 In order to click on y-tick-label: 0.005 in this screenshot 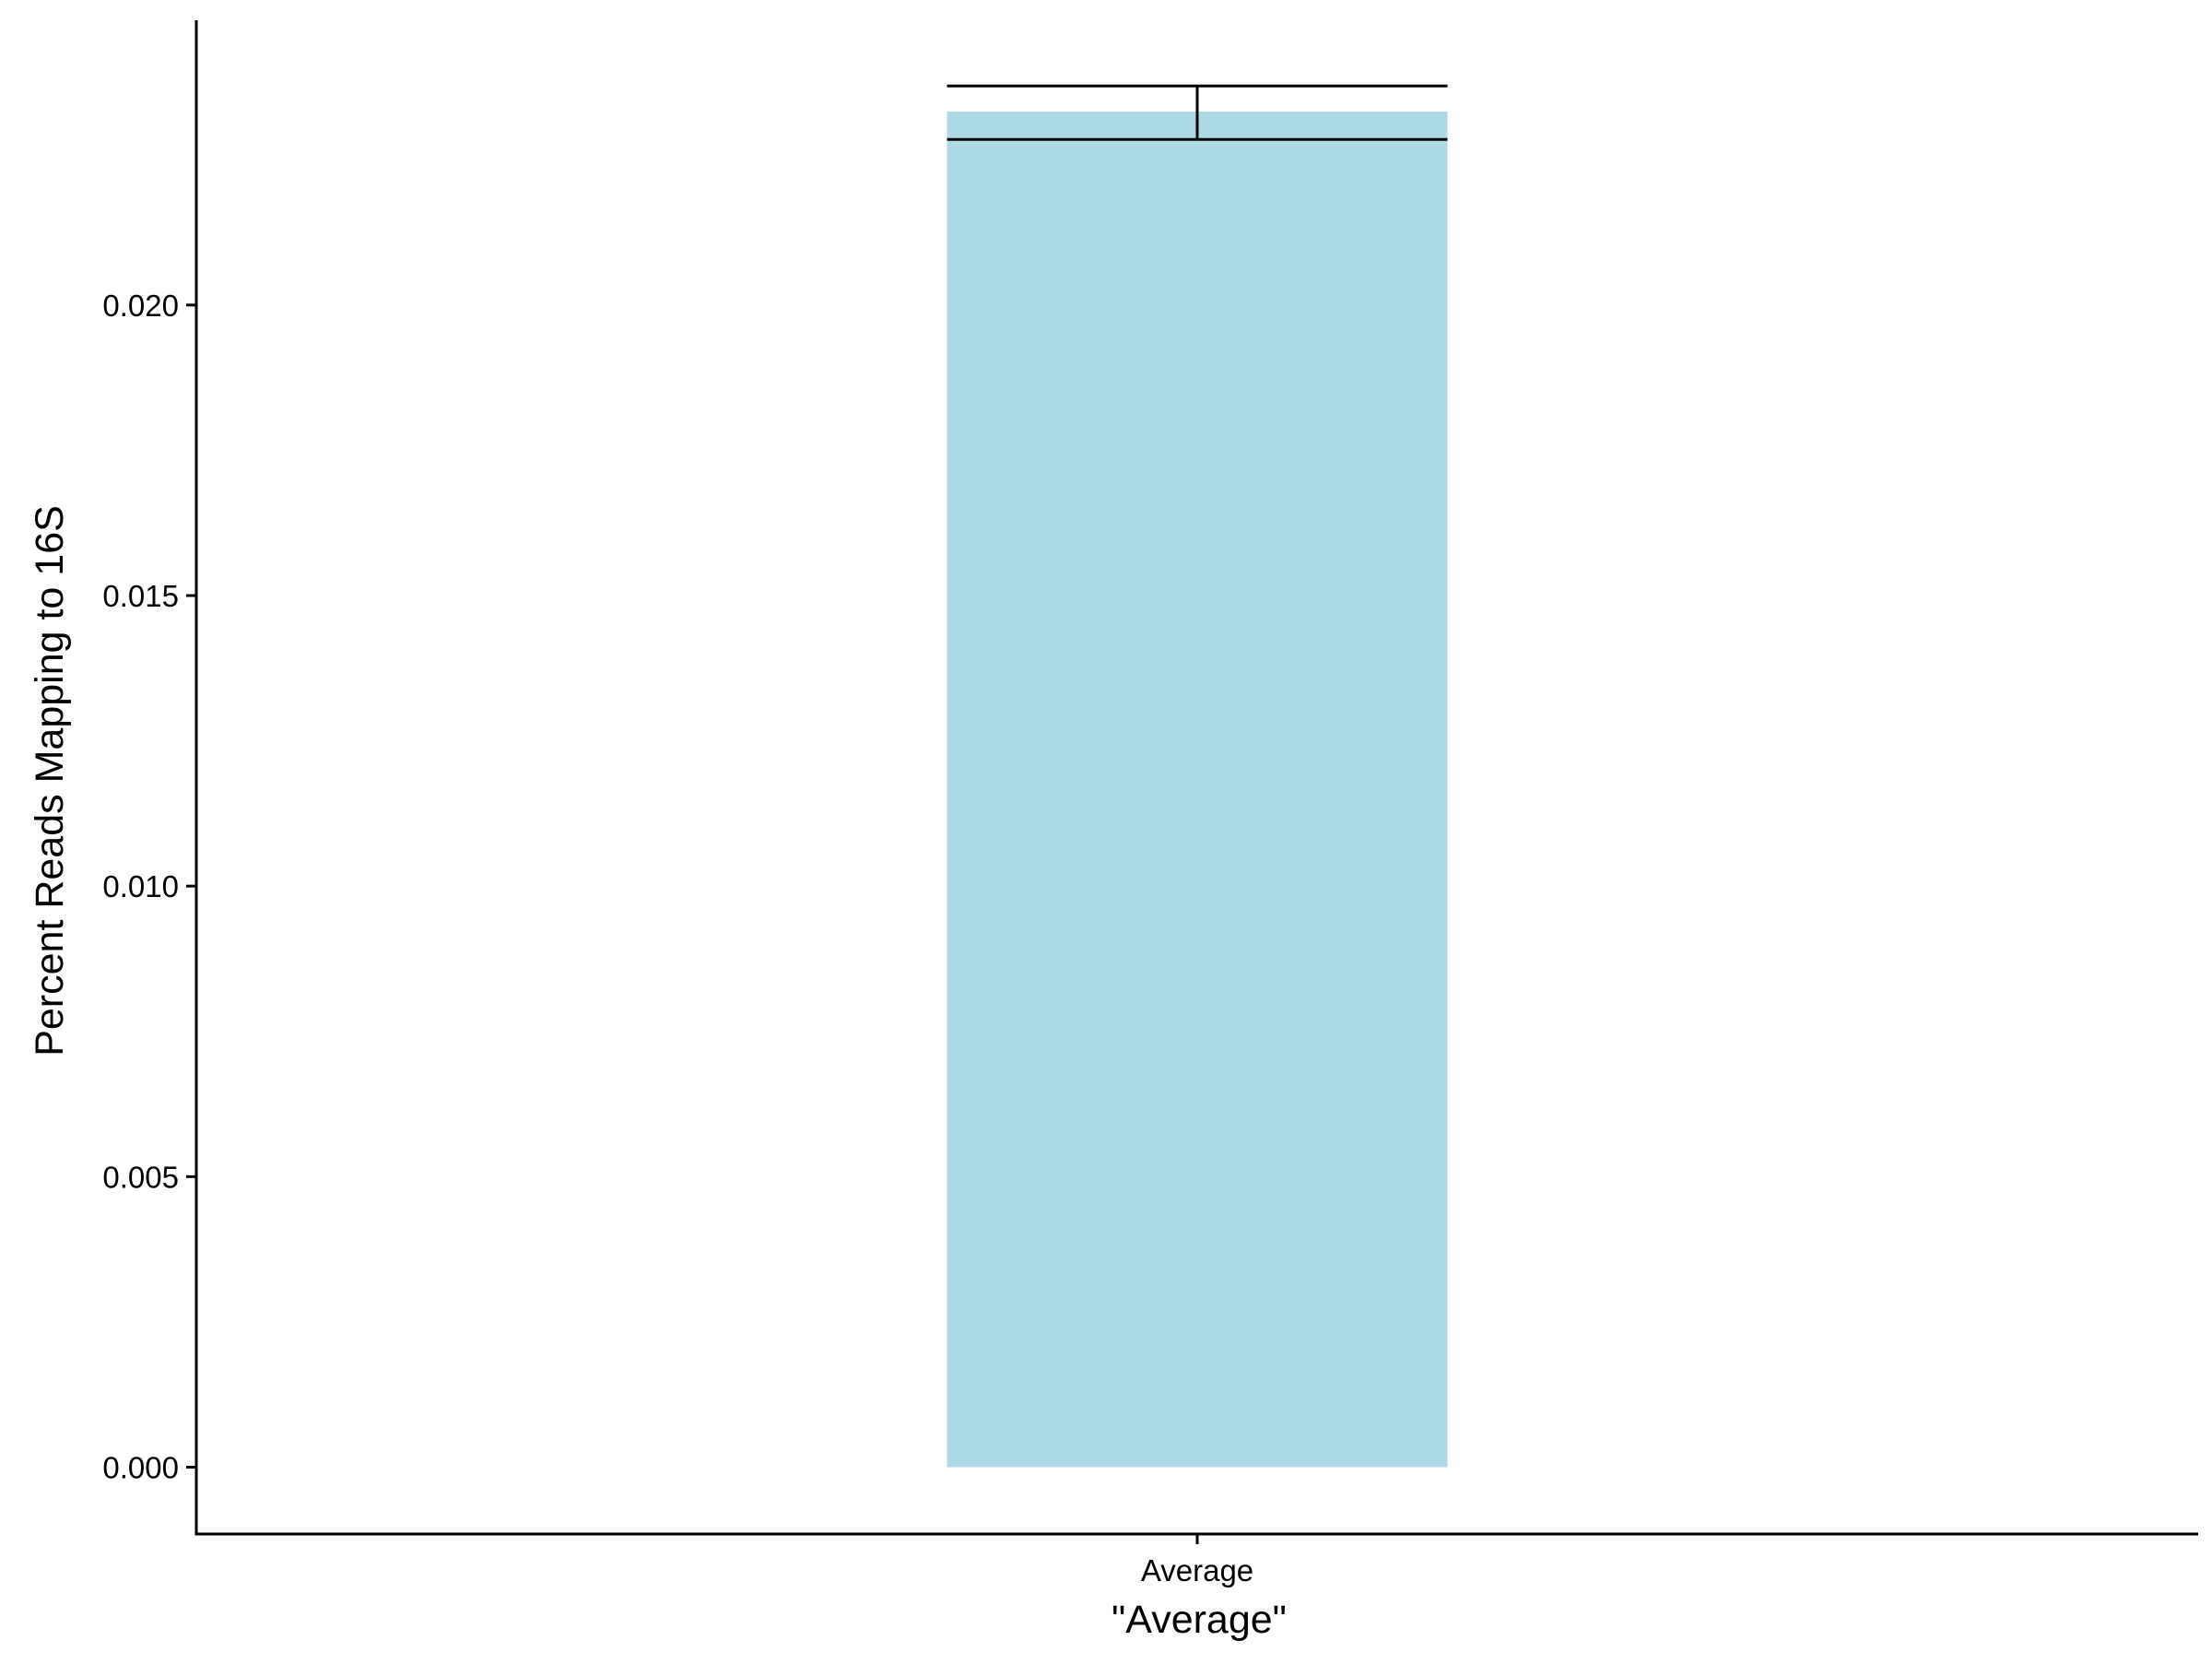, I will do `click(140, 1177)`.